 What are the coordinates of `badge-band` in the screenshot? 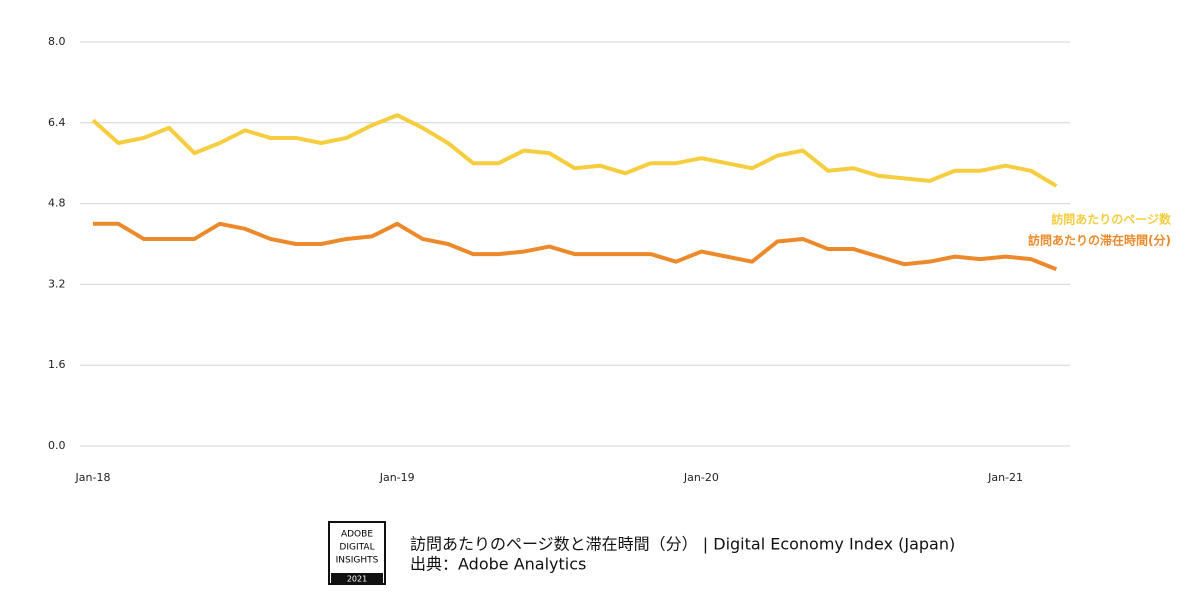 It's located at (357, 578).